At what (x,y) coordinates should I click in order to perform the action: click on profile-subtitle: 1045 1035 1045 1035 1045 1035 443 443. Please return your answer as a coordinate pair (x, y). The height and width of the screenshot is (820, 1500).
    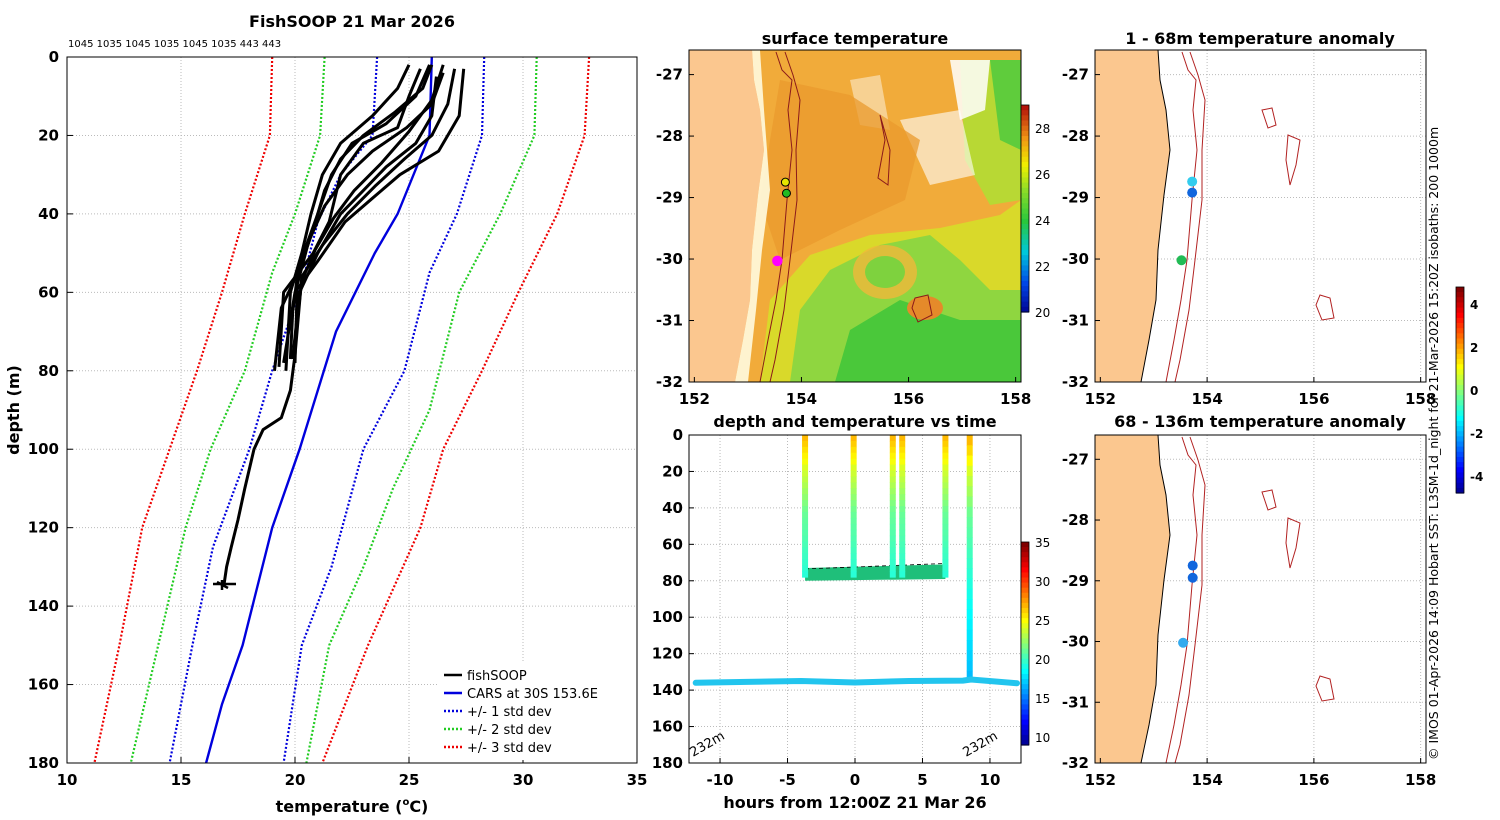
    Looking at the image, I should click on (174, 44).